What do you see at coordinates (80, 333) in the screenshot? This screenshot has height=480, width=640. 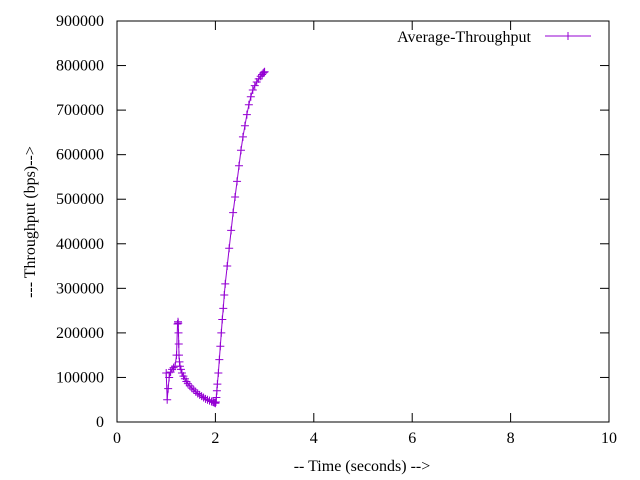 I see `y-tick-label-2: 200000` at bounding box center [80, 333].